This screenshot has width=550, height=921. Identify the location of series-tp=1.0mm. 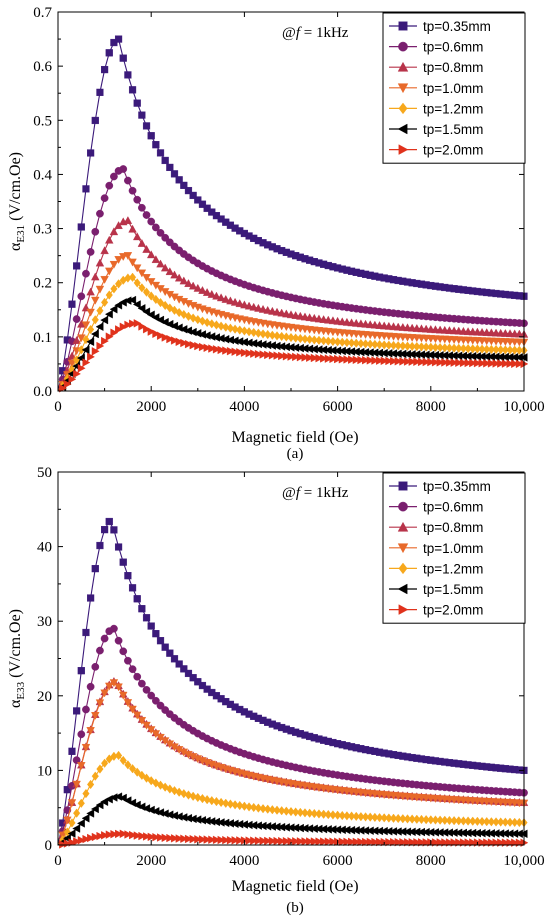
(293, 322).